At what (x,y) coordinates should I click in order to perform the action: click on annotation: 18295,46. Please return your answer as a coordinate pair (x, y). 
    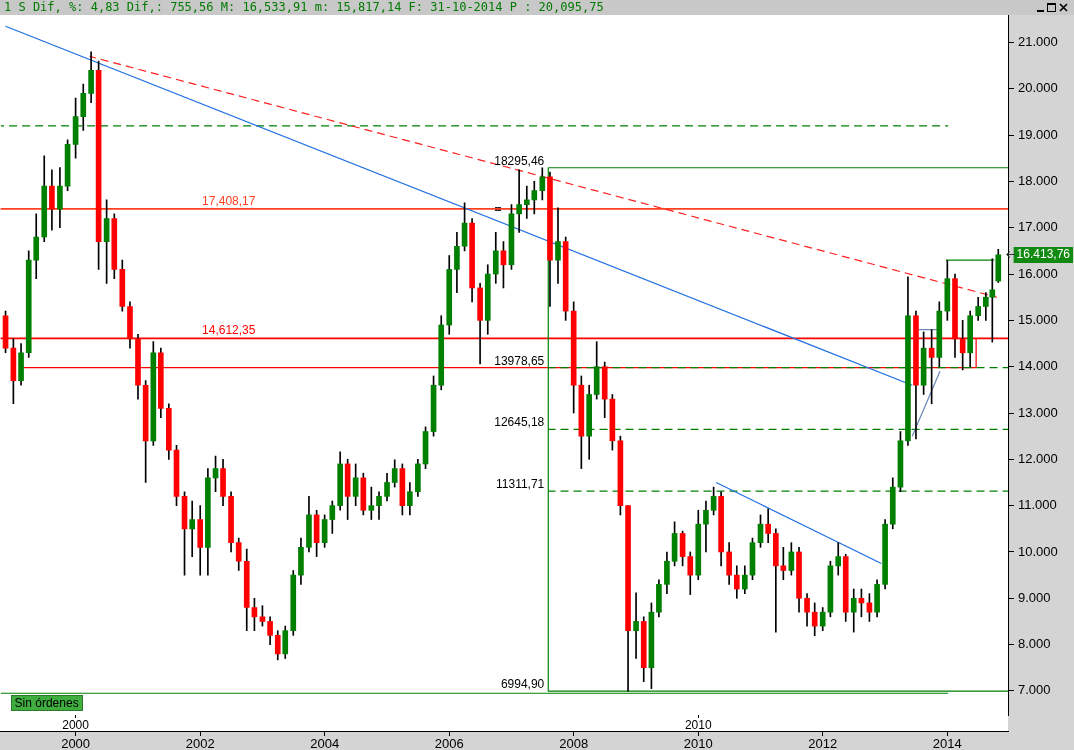
    Looking at the image, I should click on (519, 160).